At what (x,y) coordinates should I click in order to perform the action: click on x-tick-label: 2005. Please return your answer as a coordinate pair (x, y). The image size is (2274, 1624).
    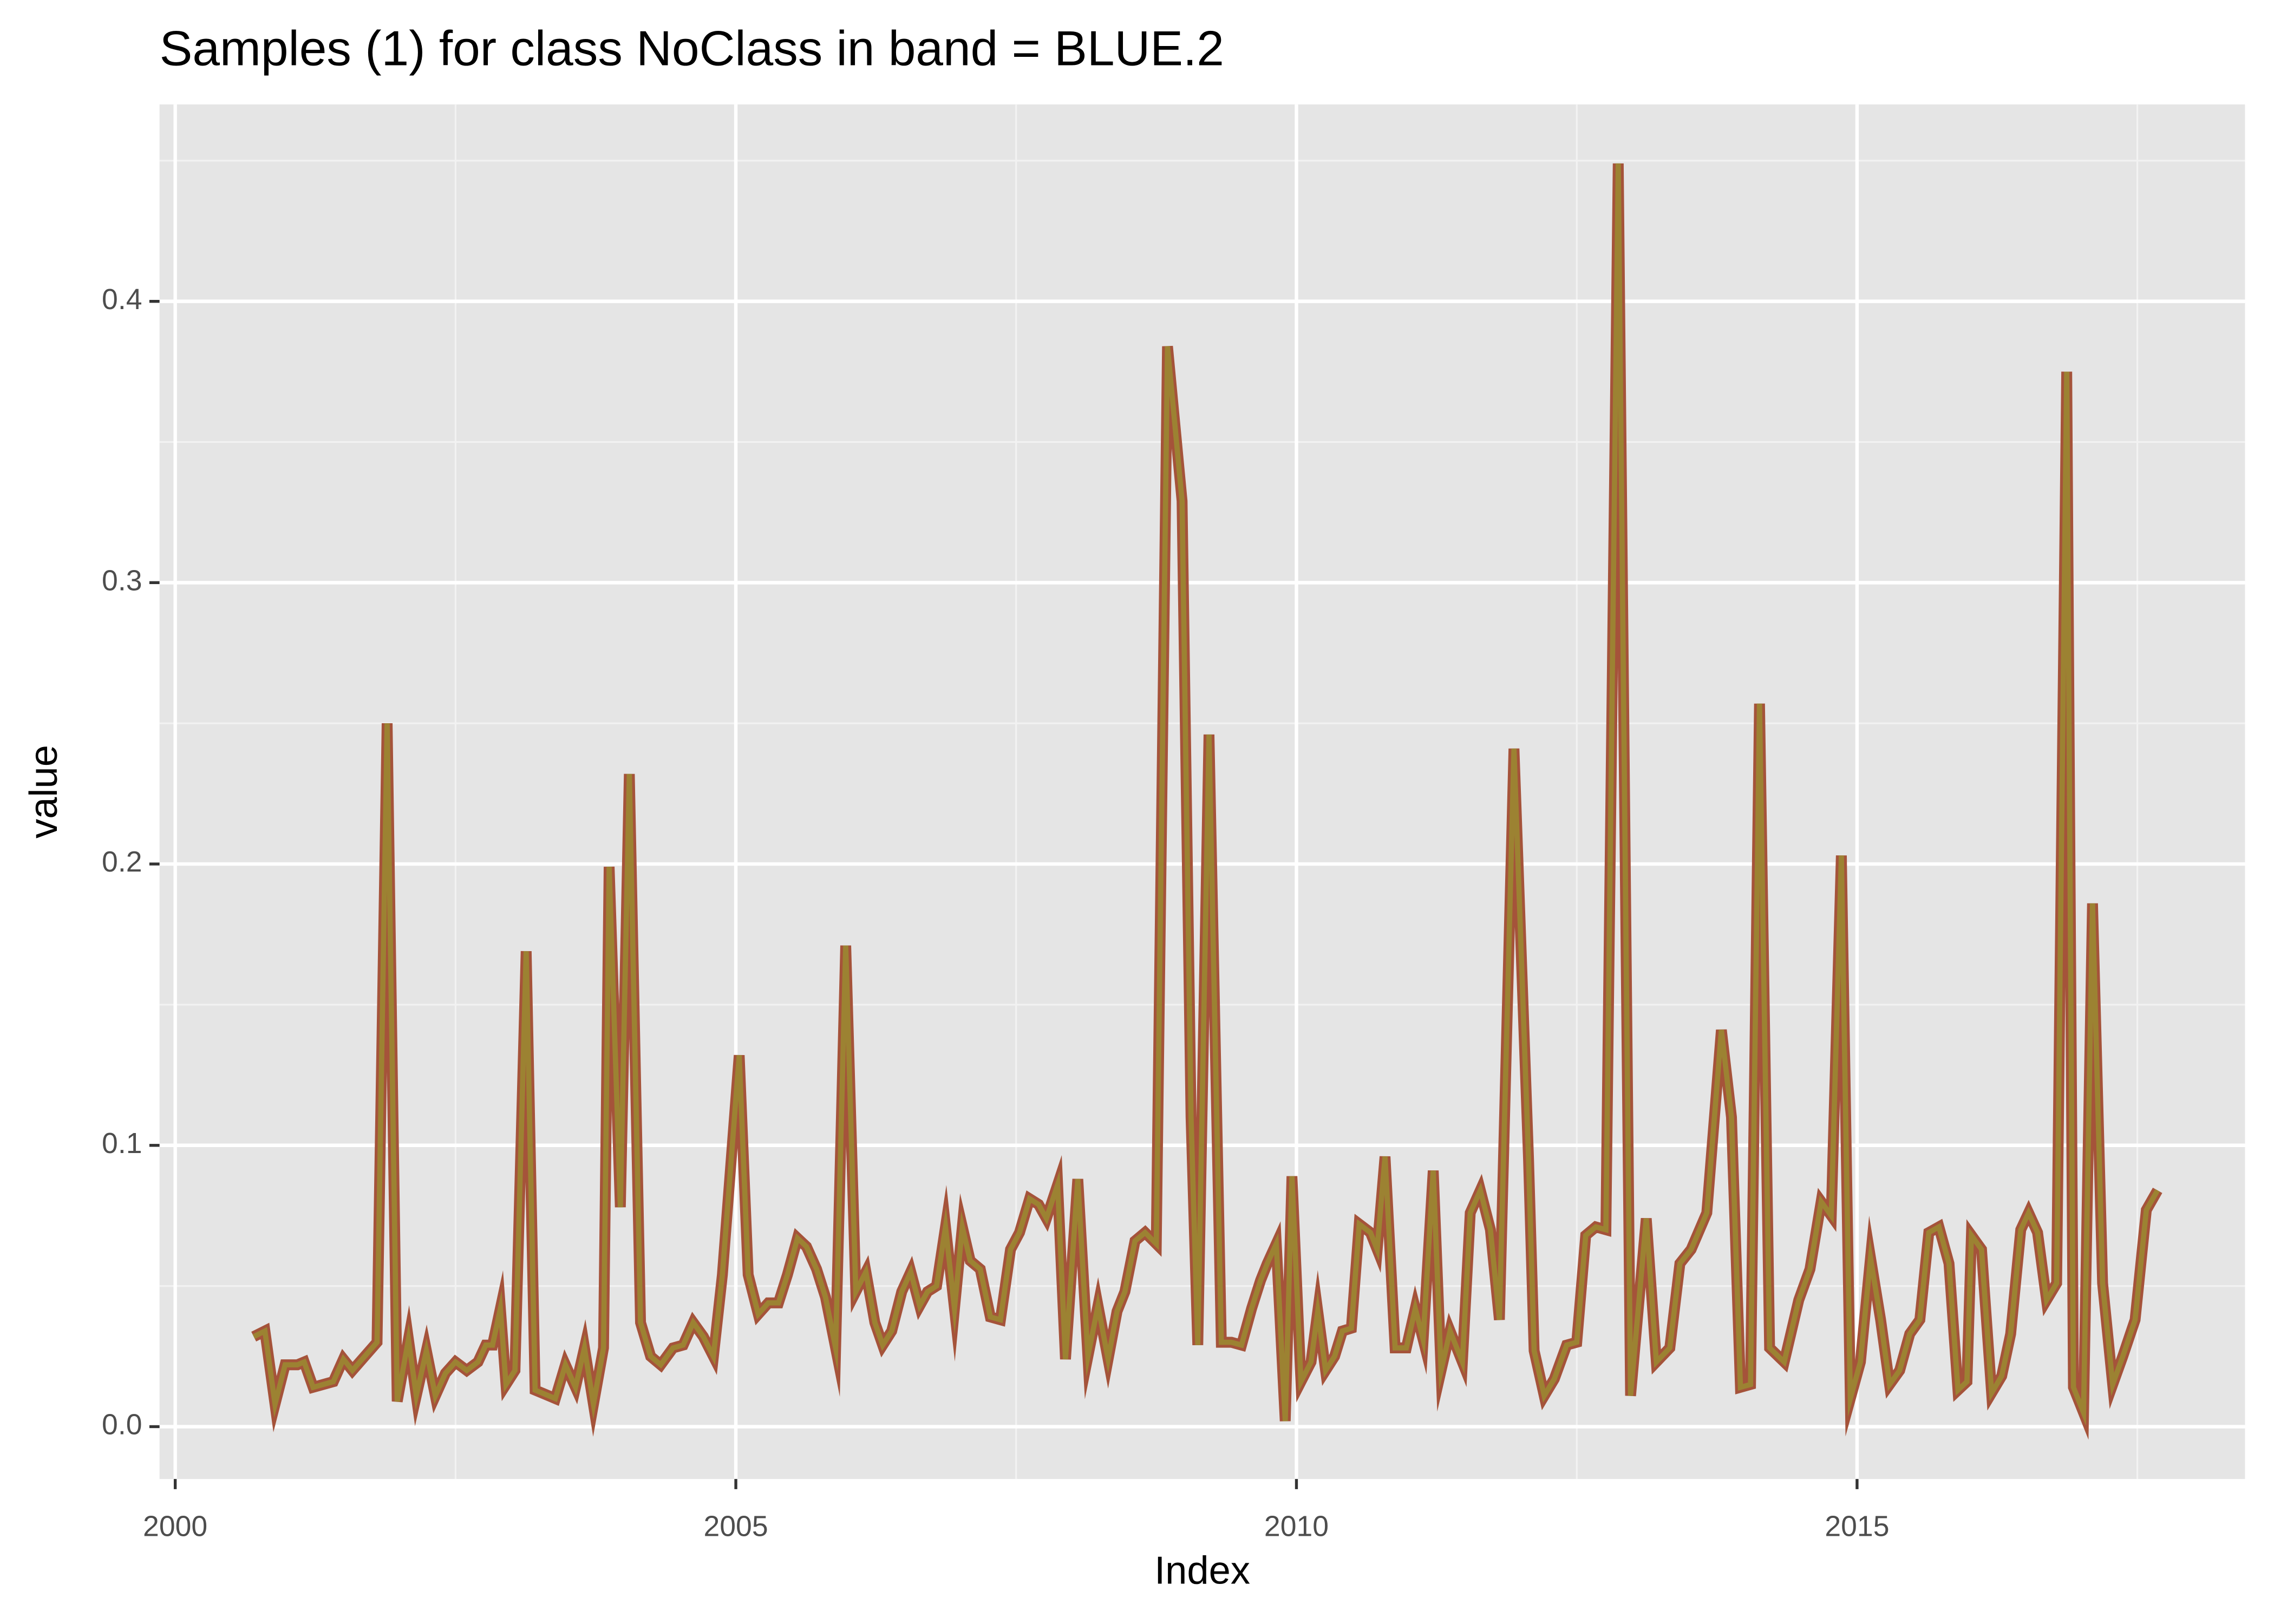
    Looking at the image, I should click on (736, 1526).